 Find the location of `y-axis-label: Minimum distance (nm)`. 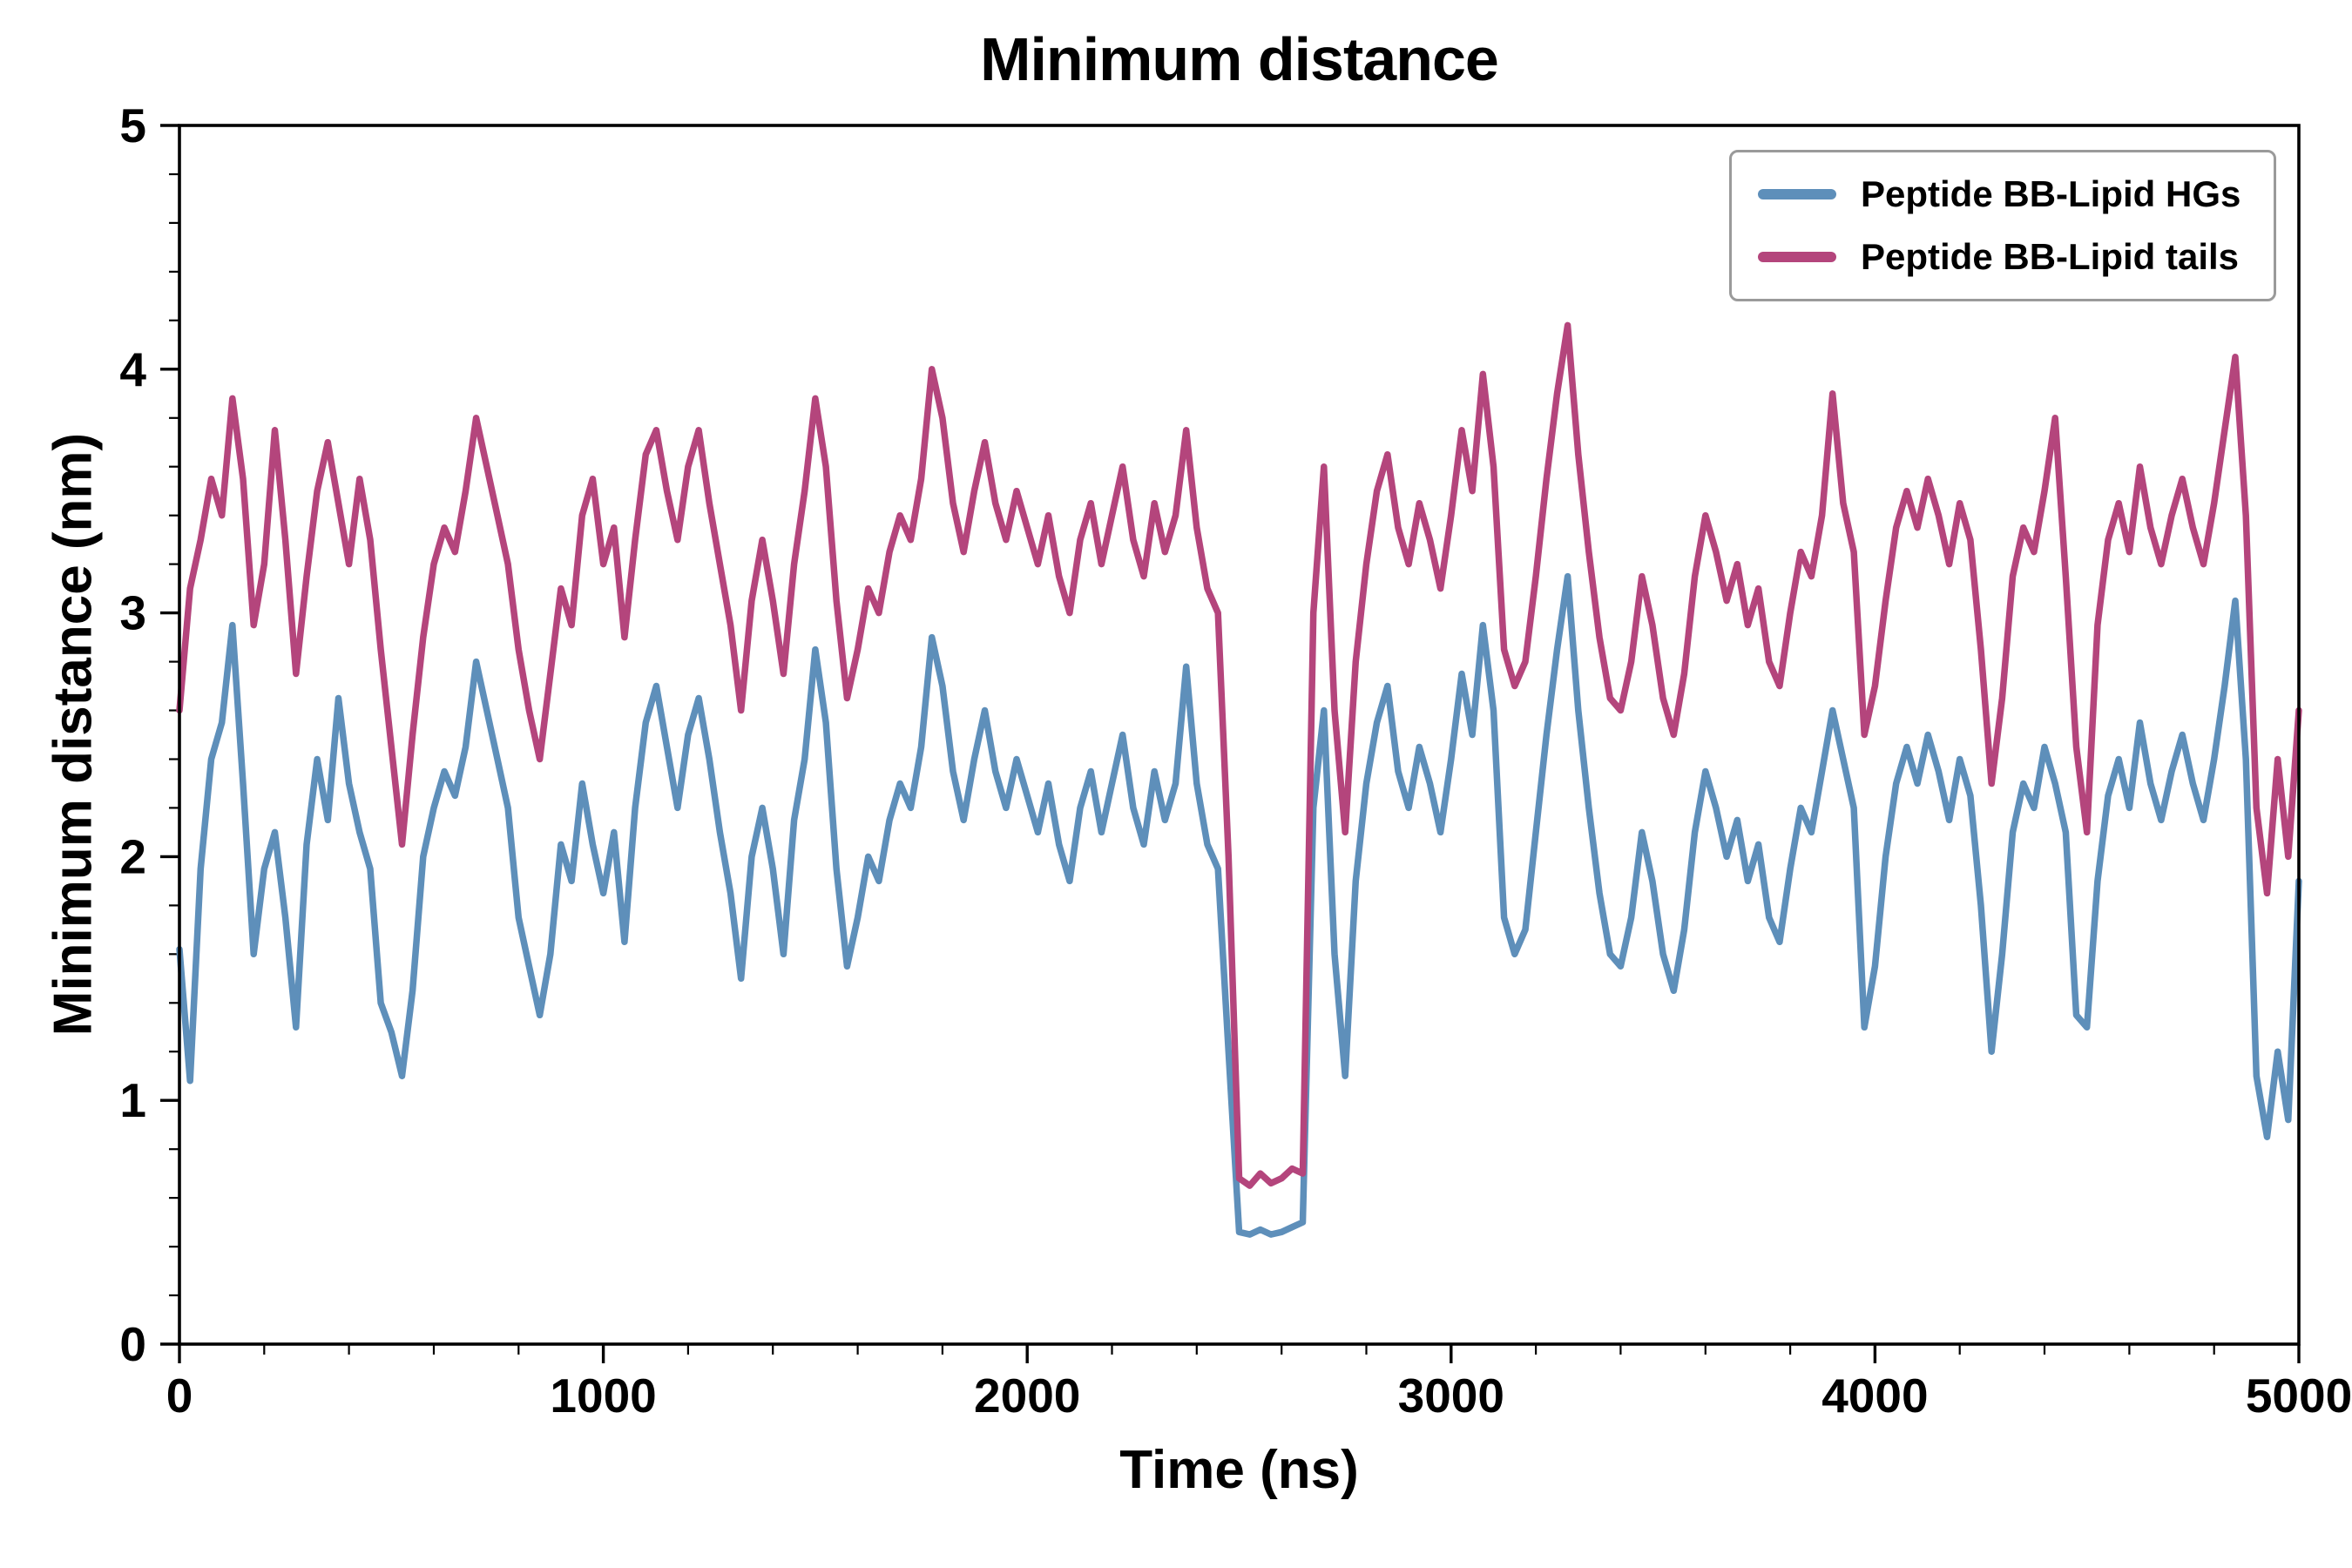

y-axis-label: Minimum distance (nm) is located at coordinates (74, 734).